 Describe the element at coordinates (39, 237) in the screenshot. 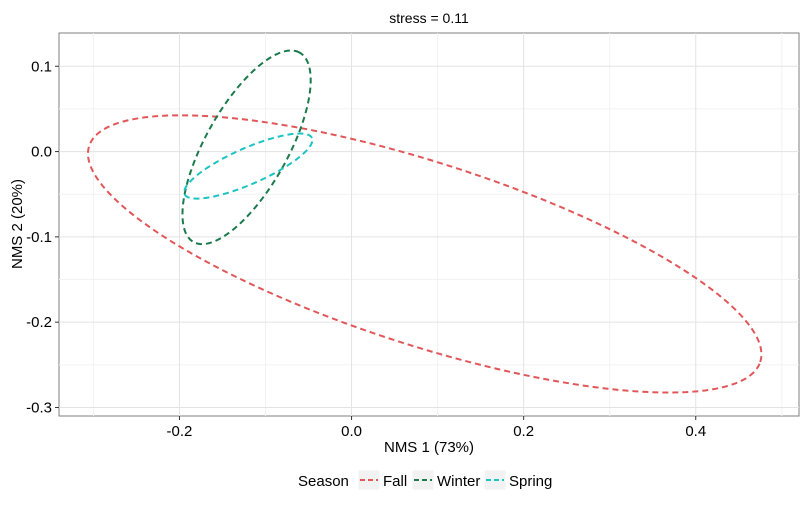

I see `y-tick-label: -0.1` at that location.